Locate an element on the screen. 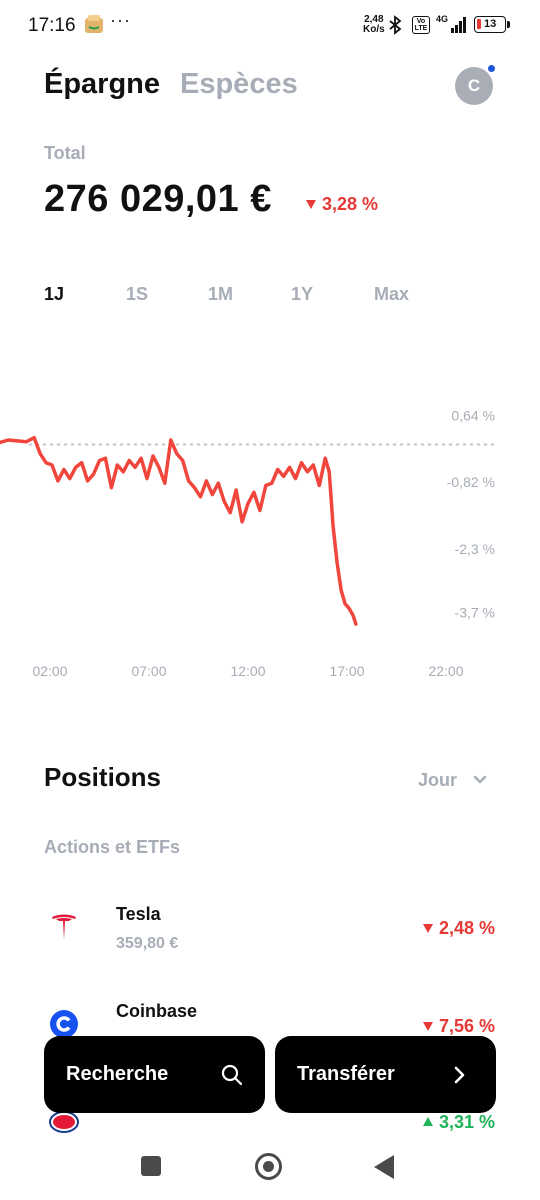 Image resolution: width=540 pixels, height=1200 pixels. position-change-value: 7,56 % is located at coordinates (466, 1026).